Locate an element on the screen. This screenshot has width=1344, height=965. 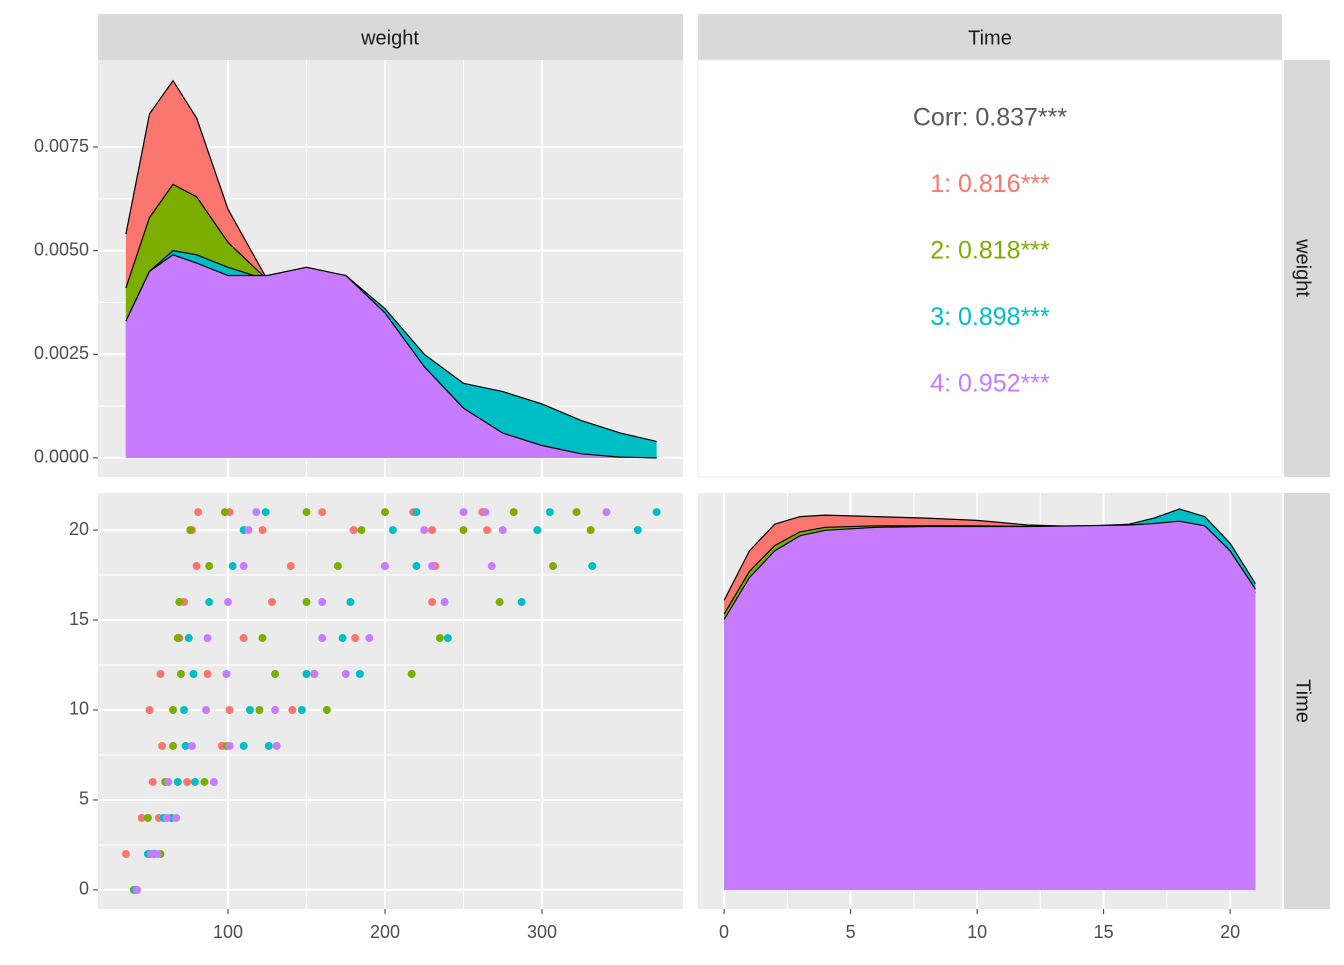
corr-label: 1: 0.816*** is located at coordinates (990, 184).